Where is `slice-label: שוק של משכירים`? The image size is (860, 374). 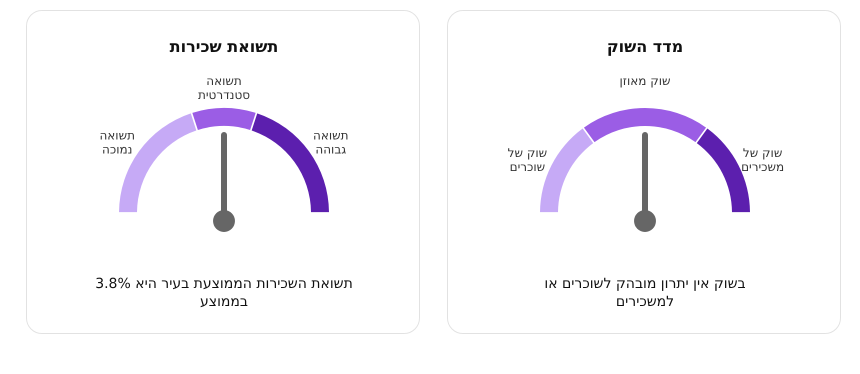 slice-label: שוק של משכירים is located at coordinates (762, 160).